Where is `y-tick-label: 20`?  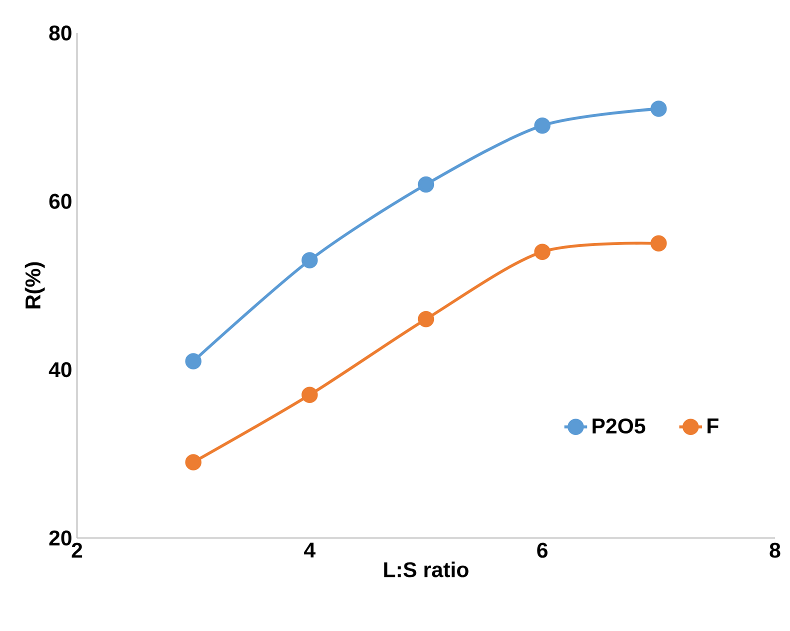
y-tick-label: 20 is located at coordinates (60, 538).